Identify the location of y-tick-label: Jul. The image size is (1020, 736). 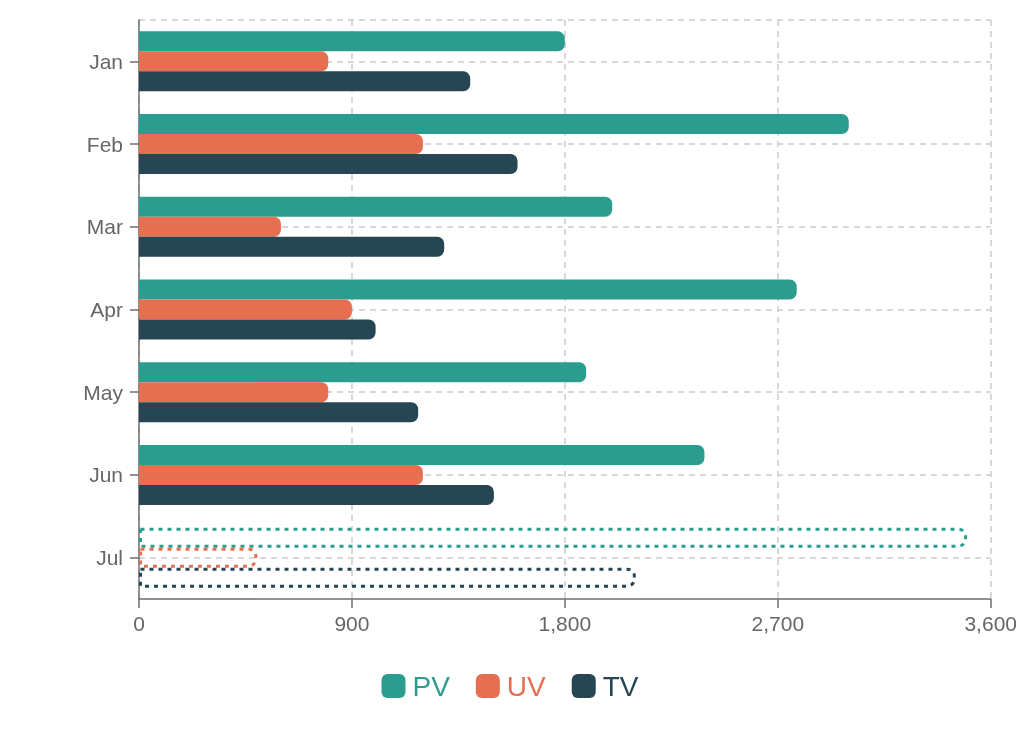
(109, 558).